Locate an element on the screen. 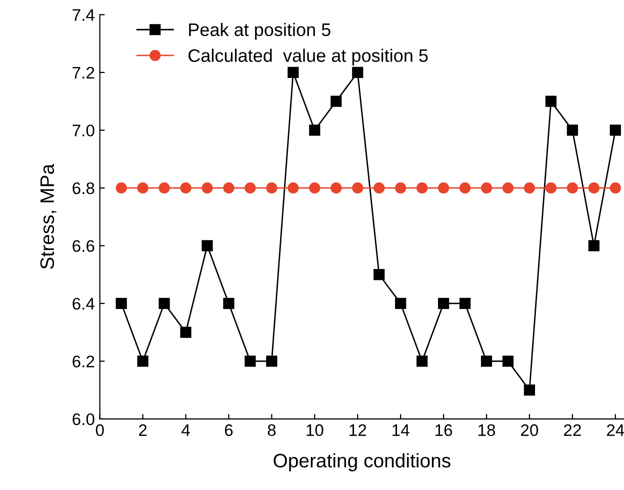  y-tick-label: 6.2 is located at coordinates (83, 362).